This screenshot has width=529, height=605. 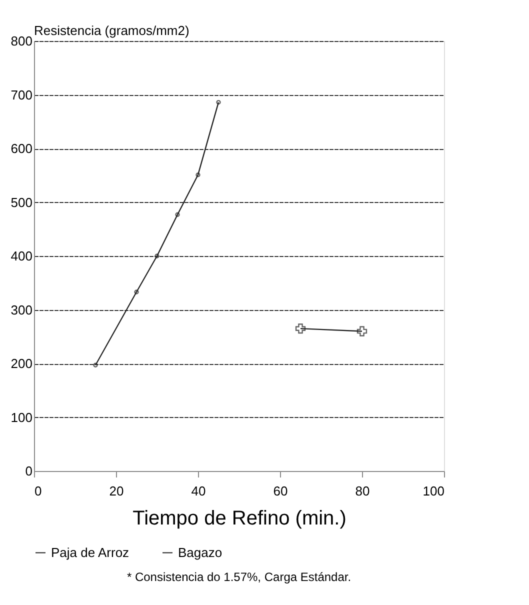 I want to click on y-tick-label: 800, so click(x=21, y=41).